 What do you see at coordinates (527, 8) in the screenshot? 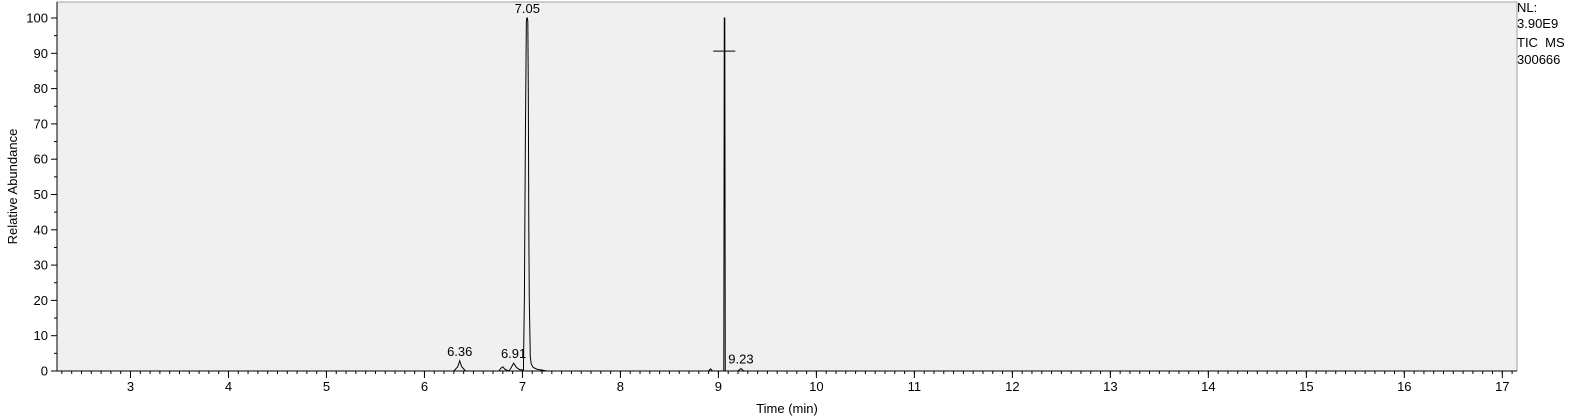
I see `peak-label: 7.05` at bounding box center [527, 8].